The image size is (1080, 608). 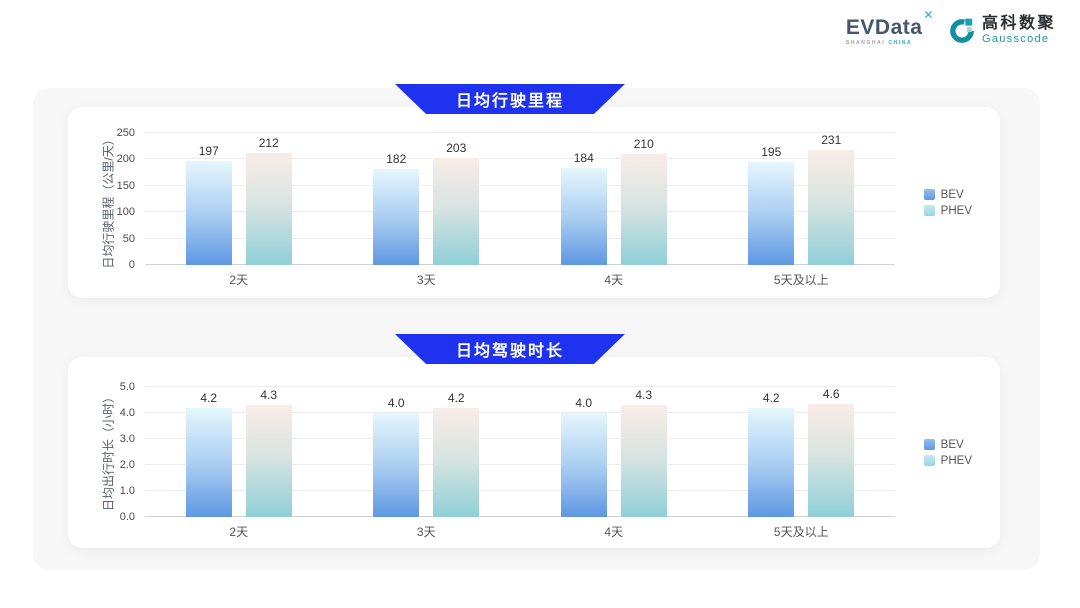 I want to click on bar-wrap: 231, so click(x=831, y=199).